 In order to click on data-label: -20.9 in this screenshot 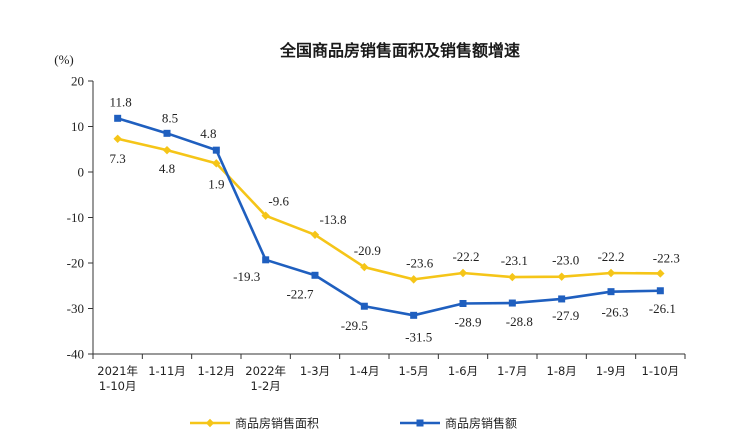, I will do `click(367, 250)`.